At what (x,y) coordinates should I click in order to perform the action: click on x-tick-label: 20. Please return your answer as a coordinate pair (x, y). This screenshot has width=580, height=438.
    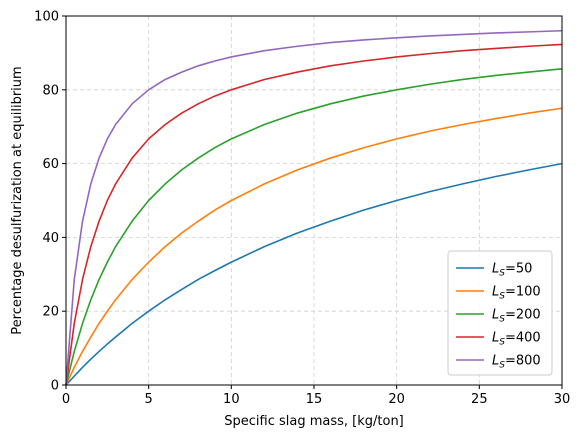
    Looking at the image, I should click on (396, 399).